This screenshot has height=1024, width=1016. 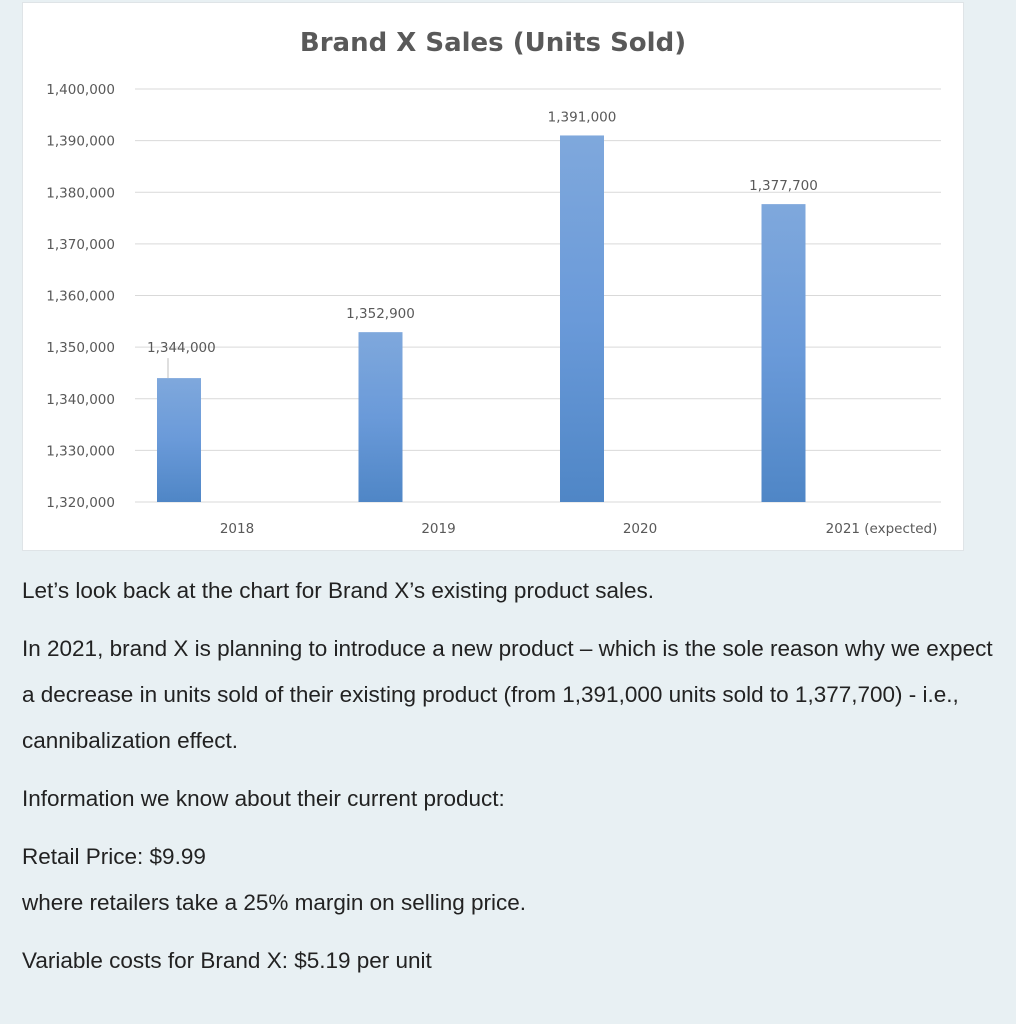 I want to click on bar-2018, so click(x=179, y=440).